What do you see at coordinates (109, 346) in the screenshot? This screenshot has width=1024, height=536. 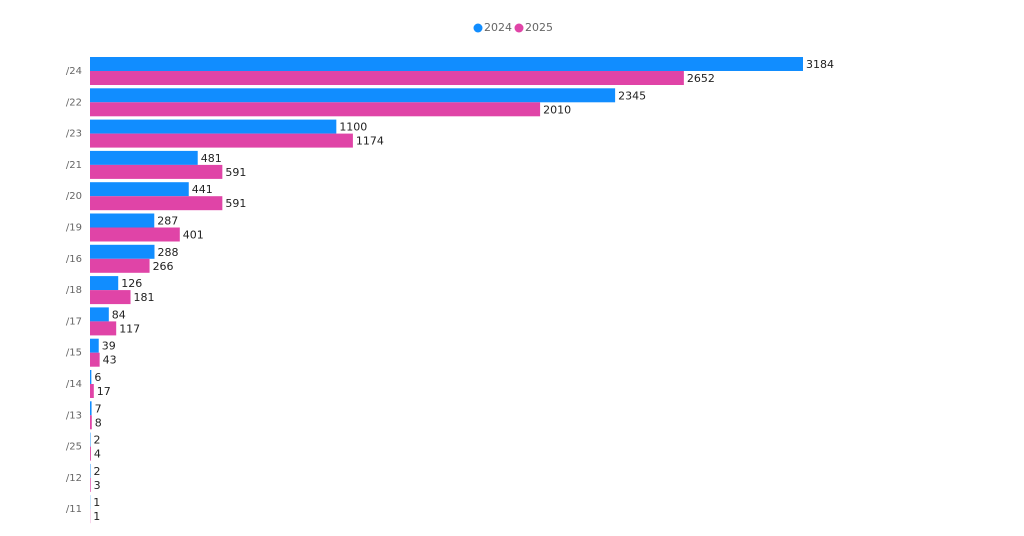 I see `value-label: 39` at bounding box center [109, 346].